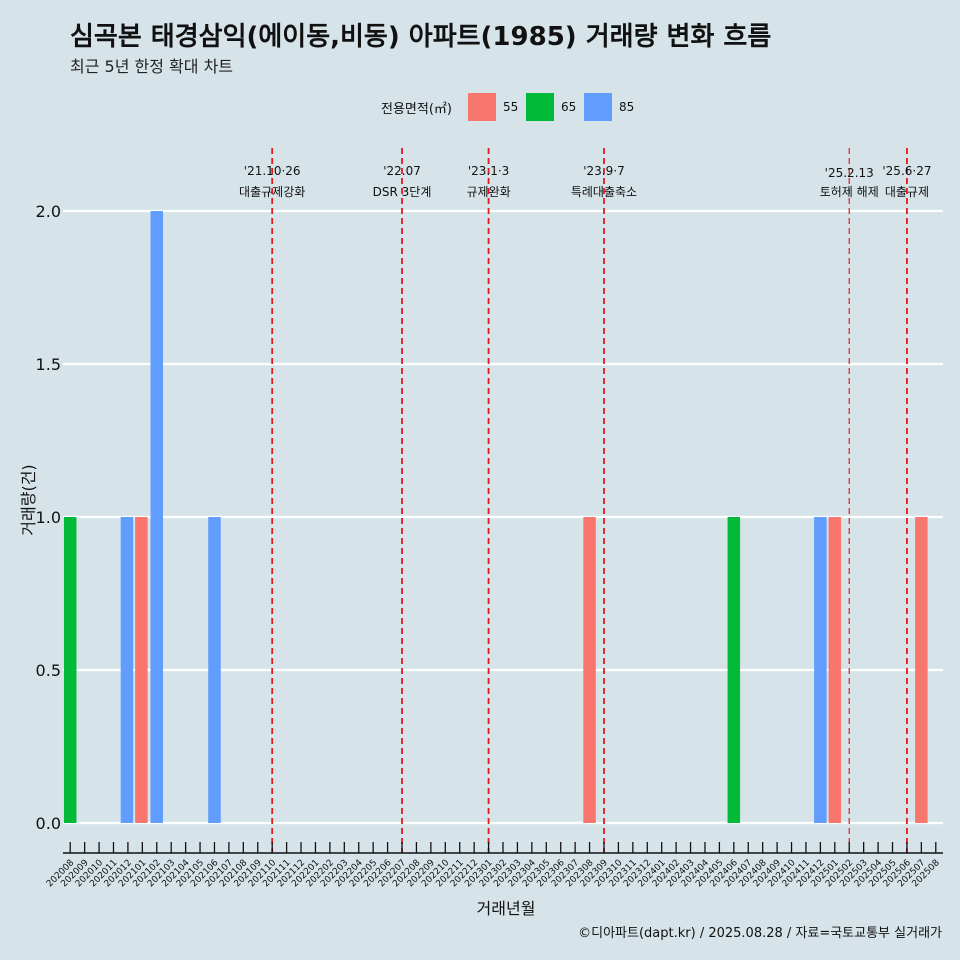 Image resolution: width=960 pixels, height=960 pixels. What do you see at coordinates (48, 364) in the screenshot?
I see `y-tick-label: 1.5` at bounding box center [48, 364].